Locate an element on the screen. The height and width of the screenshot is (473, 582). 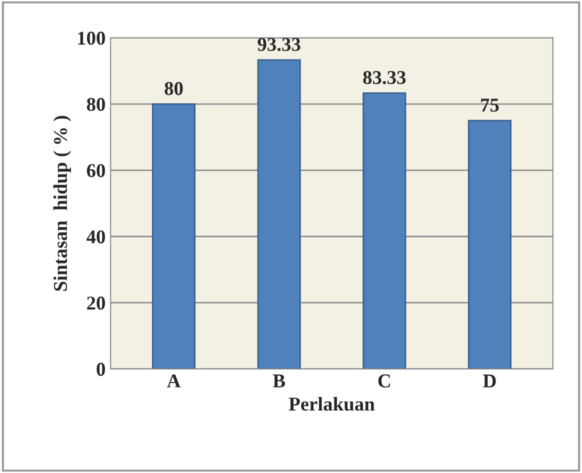
x-tick-label: A is located at coordinates (173, 381).